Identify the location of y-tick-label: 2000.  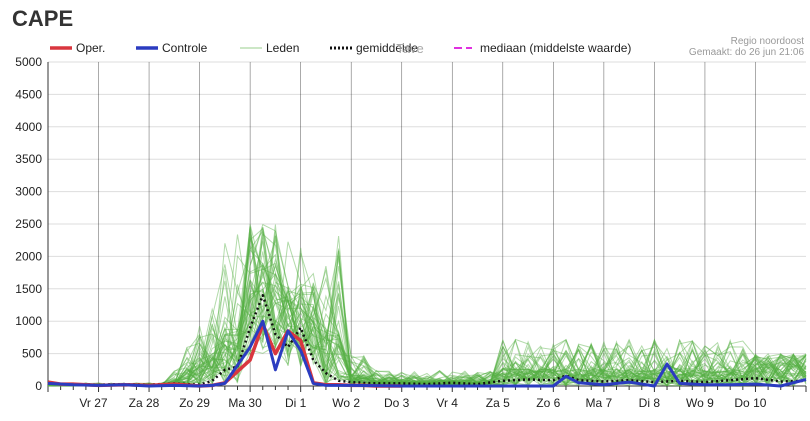
(28, 256).